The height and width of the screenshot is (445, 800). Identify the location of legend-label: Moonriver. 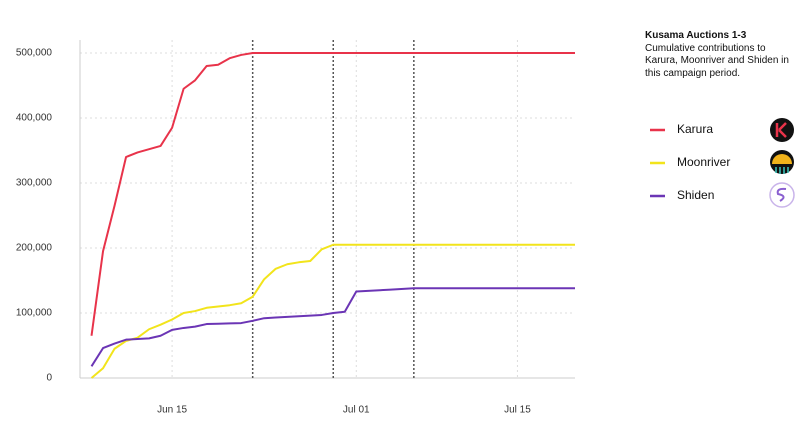
(703, 162).